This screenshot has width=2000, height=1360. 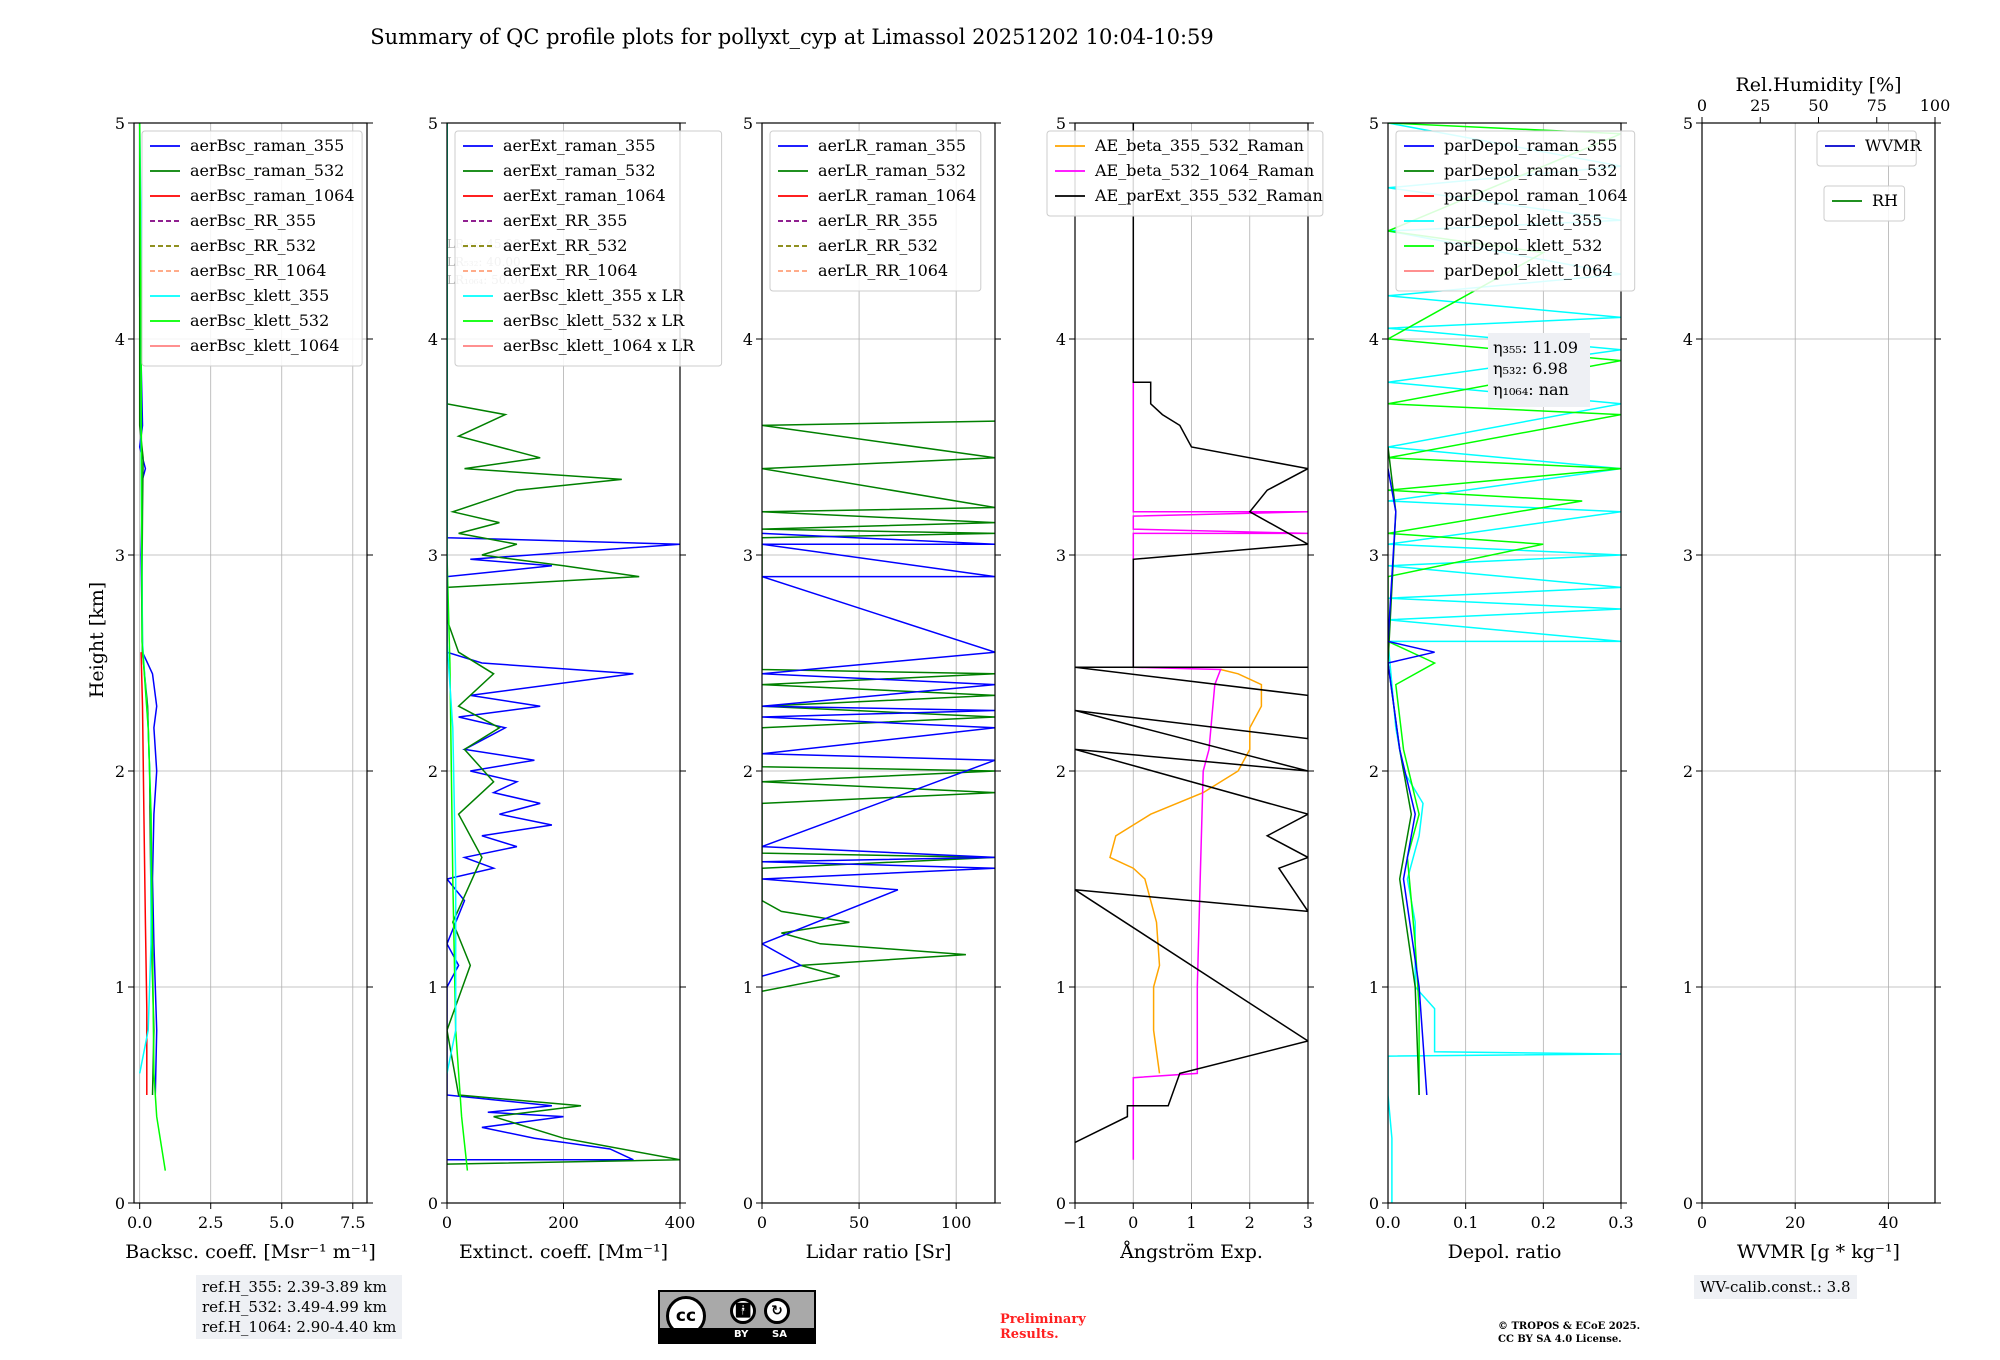 What do you see at coordinates (1620, 1222) in the screenshot?
I see `x-tick-label-depol-3: 0.3` at bounding box center [1620, 1222].